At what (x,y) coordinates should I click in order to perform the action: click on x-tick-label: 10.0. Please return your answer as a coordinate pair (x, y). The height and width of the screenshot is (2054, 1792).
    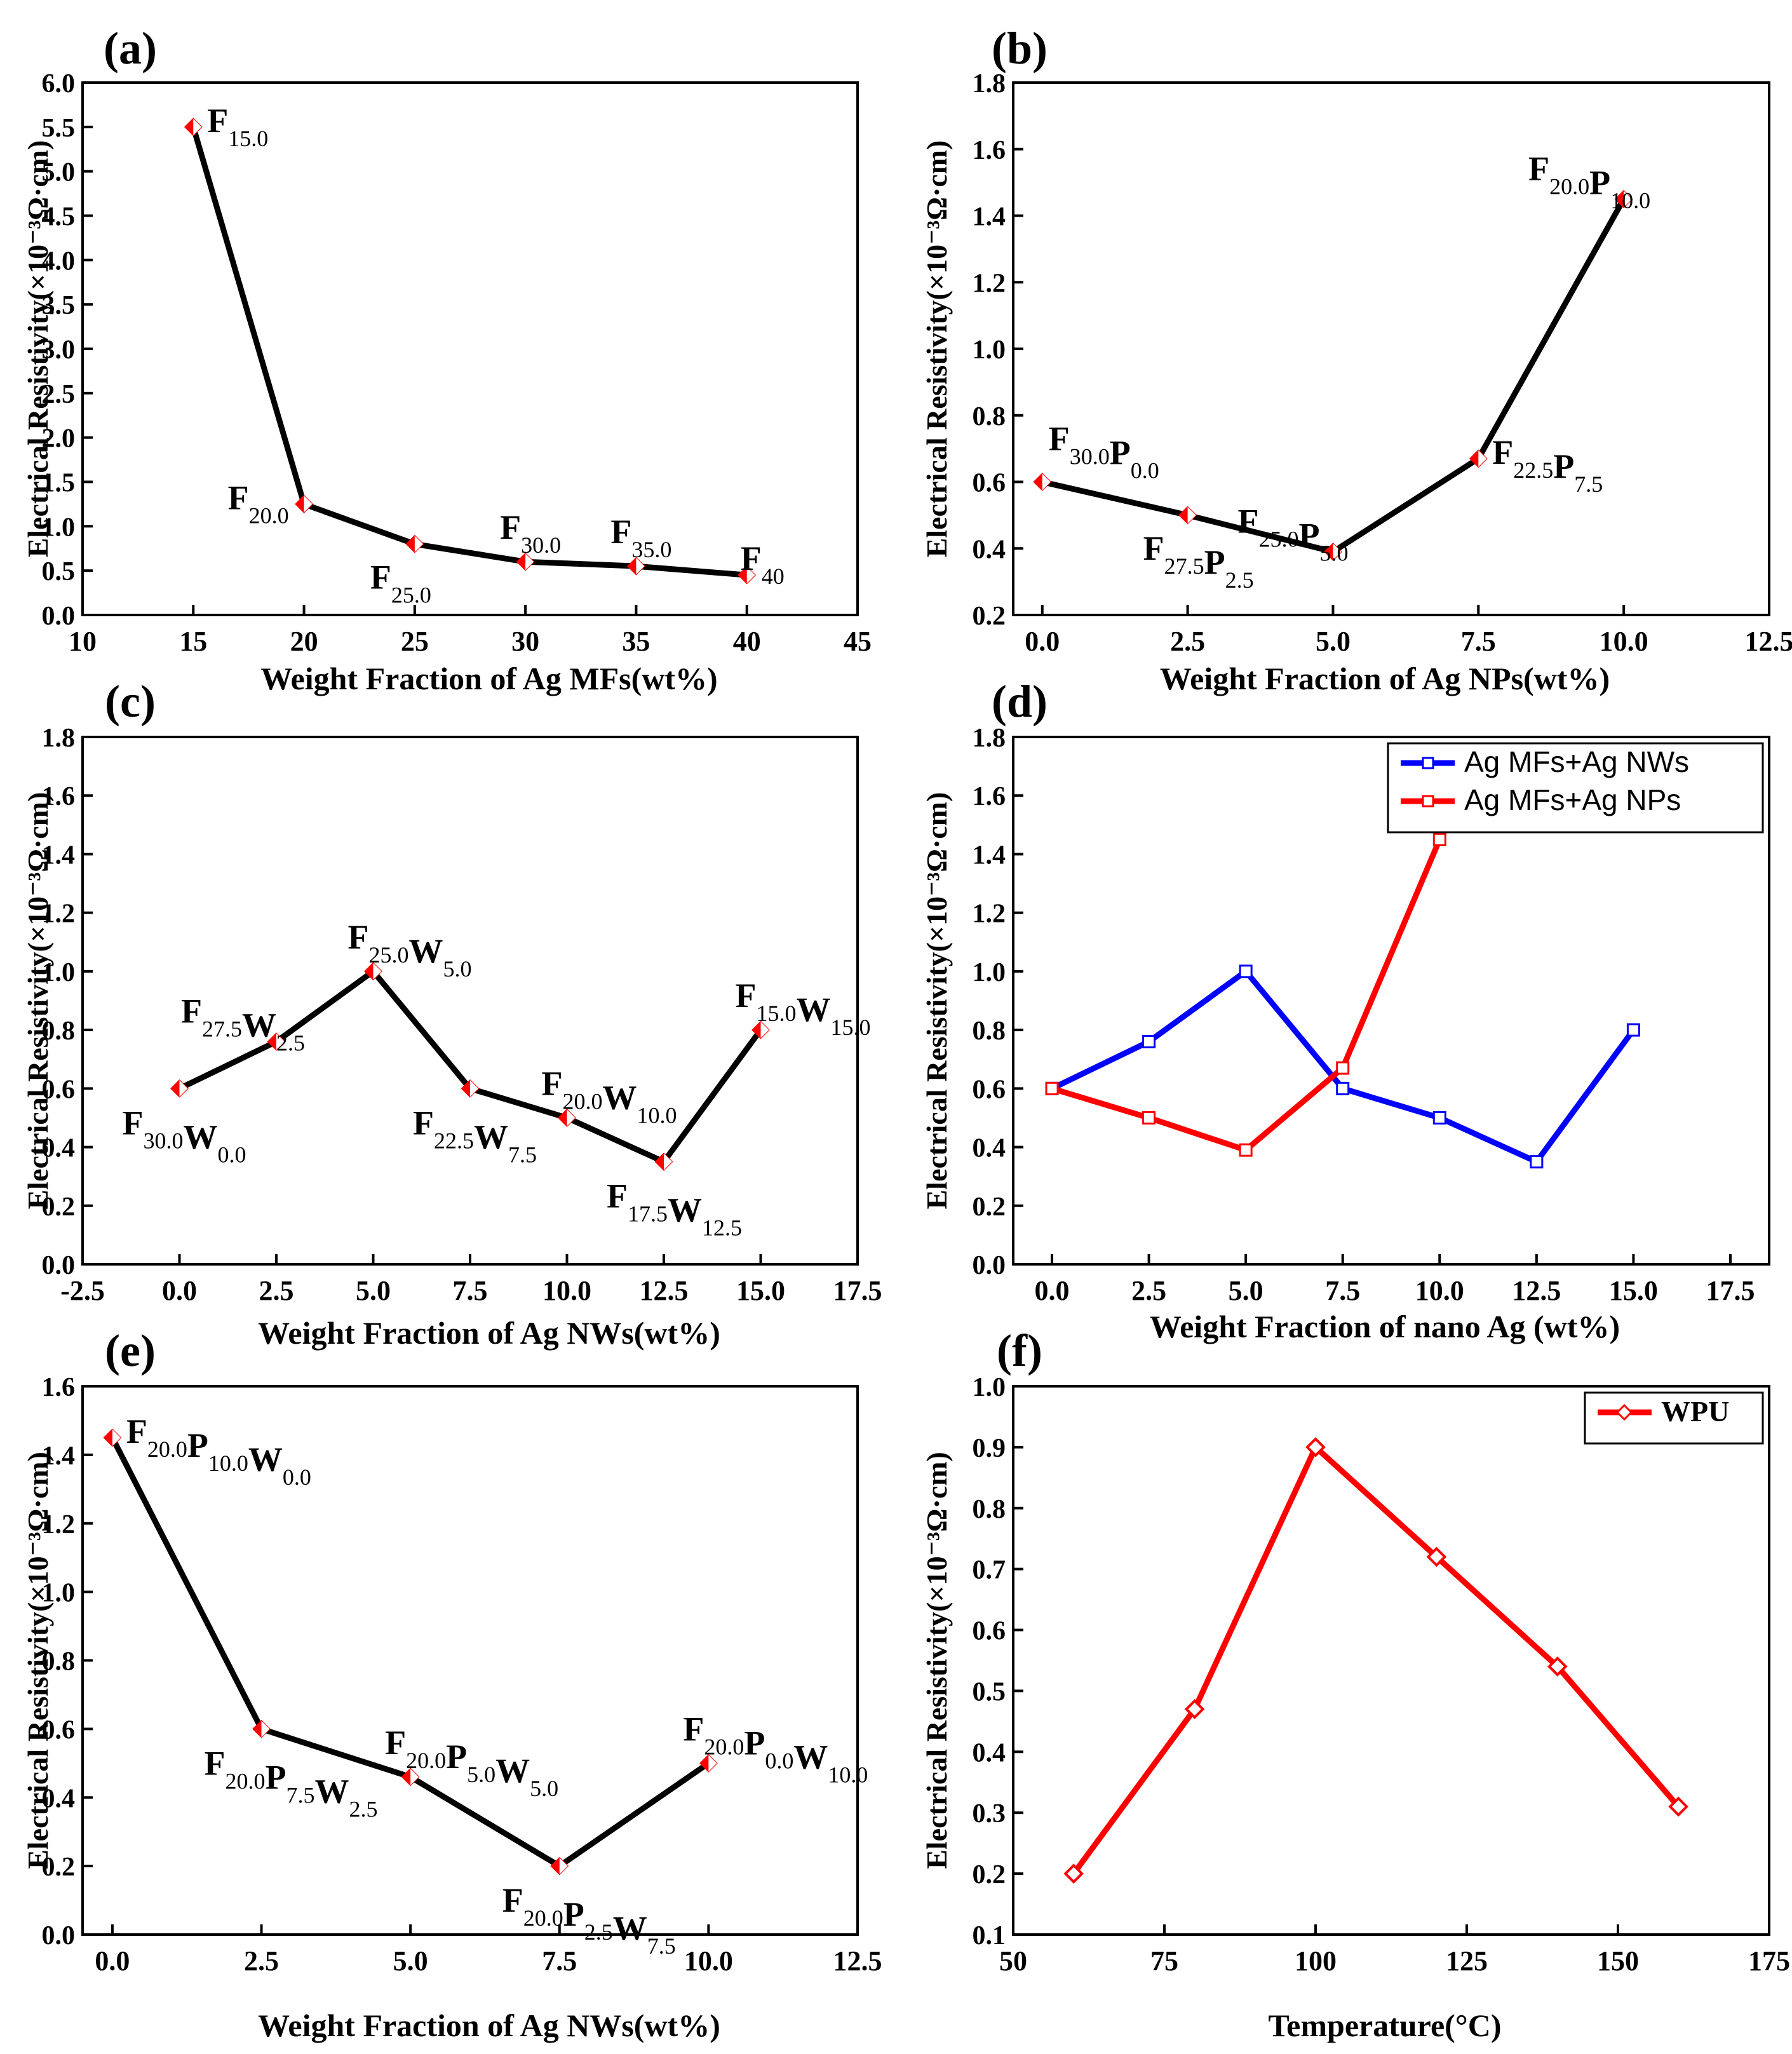
    Looking at the image, I should click on (566, 1290).